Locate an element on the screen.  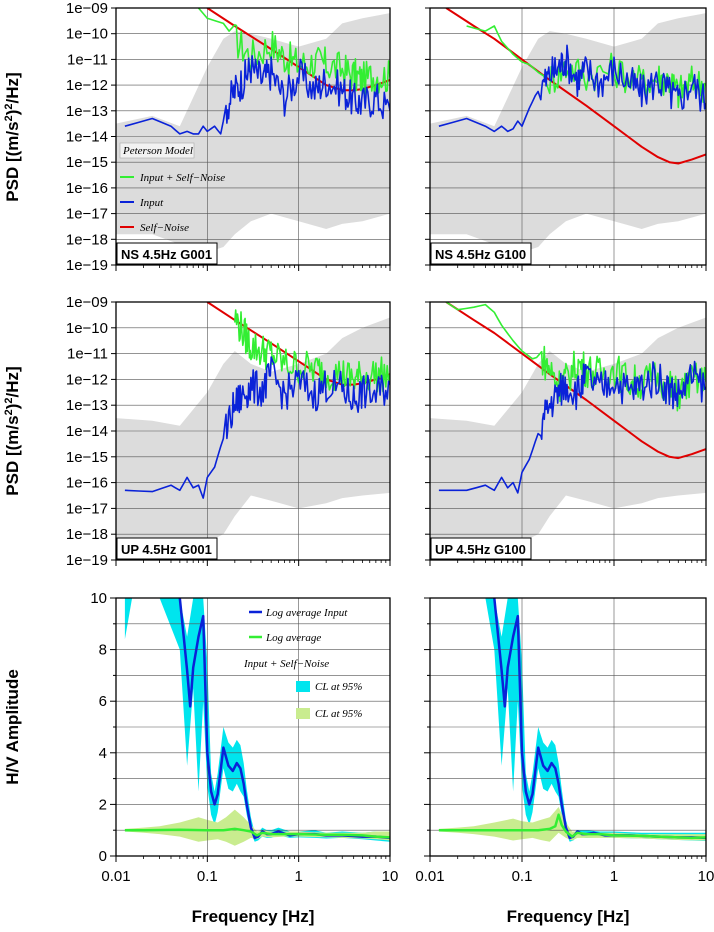
legend-peterson-title: Peterson Model is located at coordinates (157, 151).